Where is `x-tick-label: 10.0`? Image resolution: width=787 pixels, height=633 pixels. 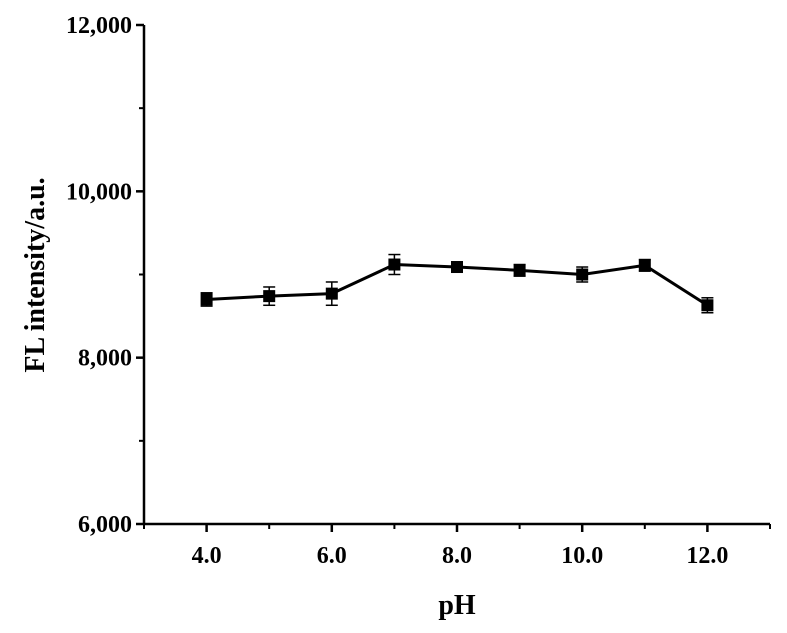 x-tick-label: 10.0 is located at coordinates (582, 556).